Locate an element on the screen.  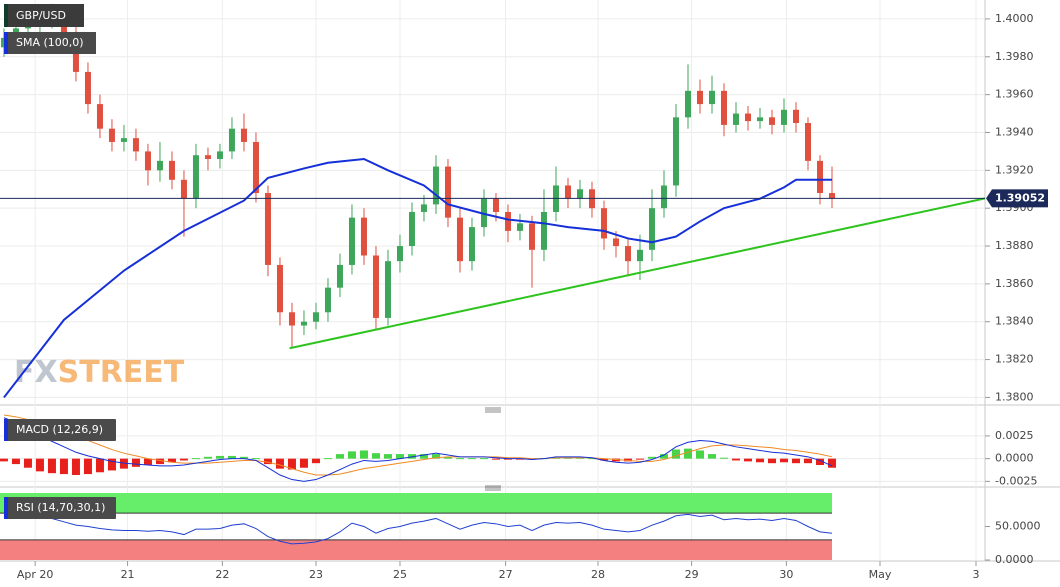
y-tick-label: 1.3880 is located at coordinates (1014, 245).